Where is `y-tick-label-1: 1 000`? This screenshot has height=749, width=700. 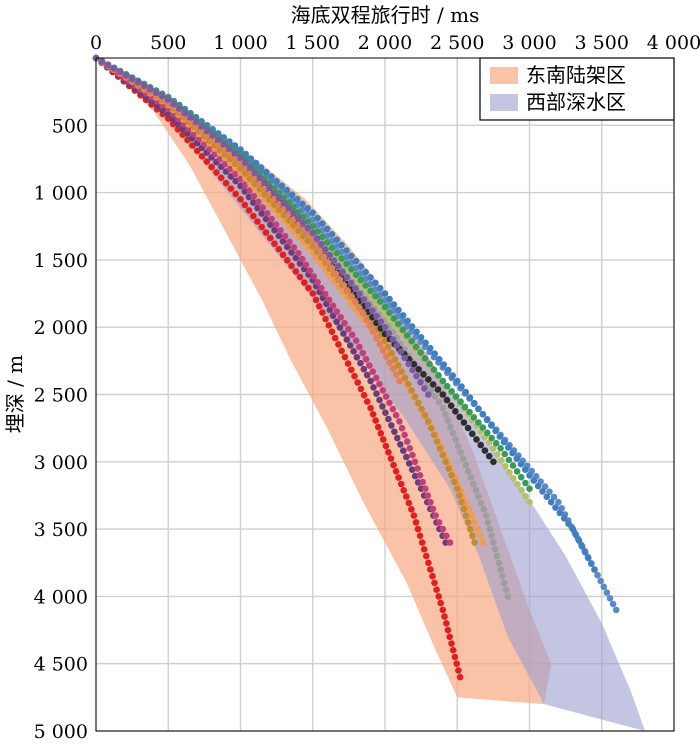
y-tick-label-1: 1 000 is located at coordinates (61, 194).